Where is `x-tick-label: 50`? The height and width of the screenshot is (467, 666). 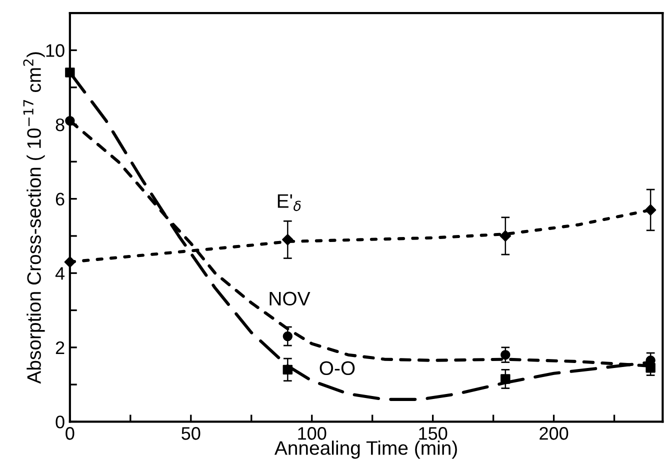 x-tick-label: 50 is located at coordinates (191, 433).